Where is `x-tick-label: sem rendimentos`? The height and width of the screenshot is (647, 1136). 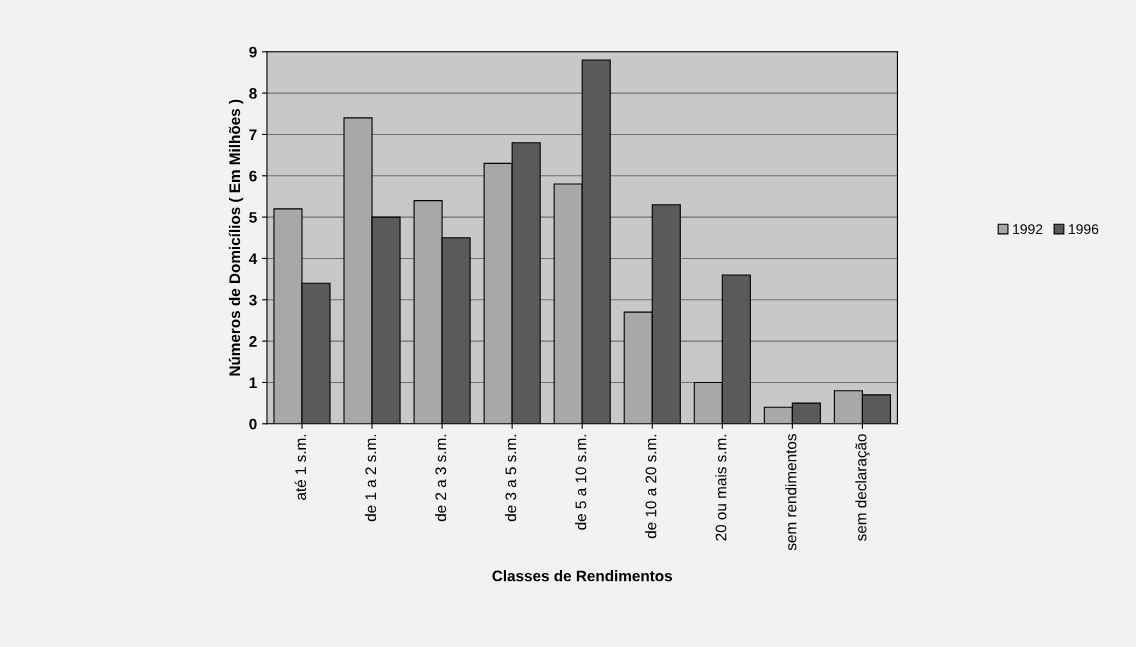 x-tick-label: sem rendimentos is located at coordinates (791, 492).